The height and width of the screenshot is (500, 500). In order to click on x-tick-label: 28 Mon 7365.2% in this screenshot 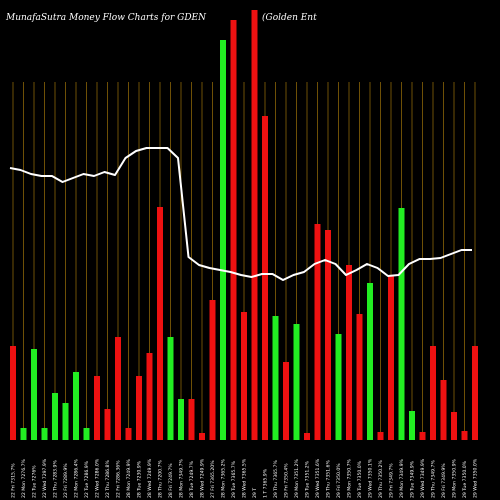, I will do `click(224, 478)`.